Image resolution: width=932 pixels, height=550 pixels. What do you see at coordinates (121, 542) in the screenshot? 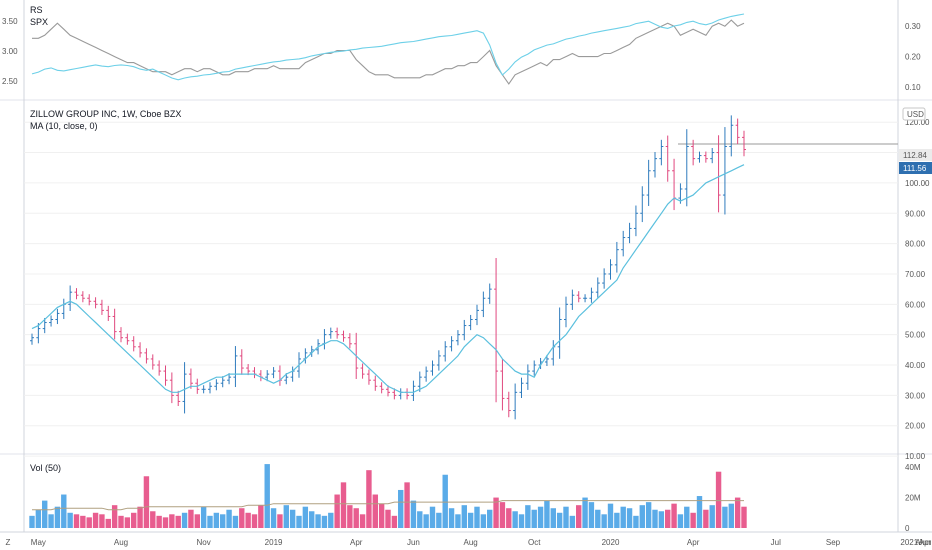
I see `time-tick-label: Aug` at bounding box center [121, 542].